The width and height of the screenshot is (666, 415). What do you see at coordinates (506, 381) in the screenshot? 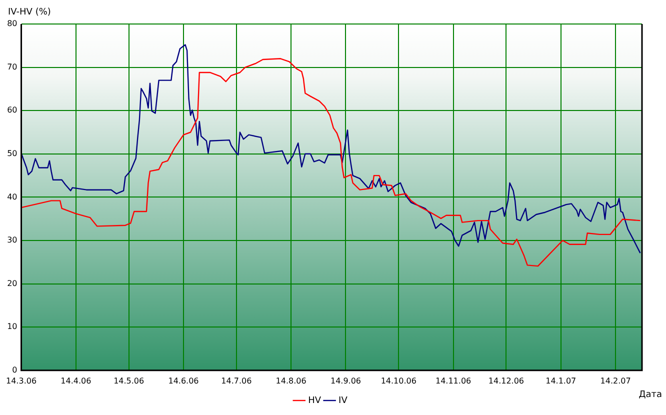
I see `x-tick-label: 14.12.06` at bounding box center [506, 381].